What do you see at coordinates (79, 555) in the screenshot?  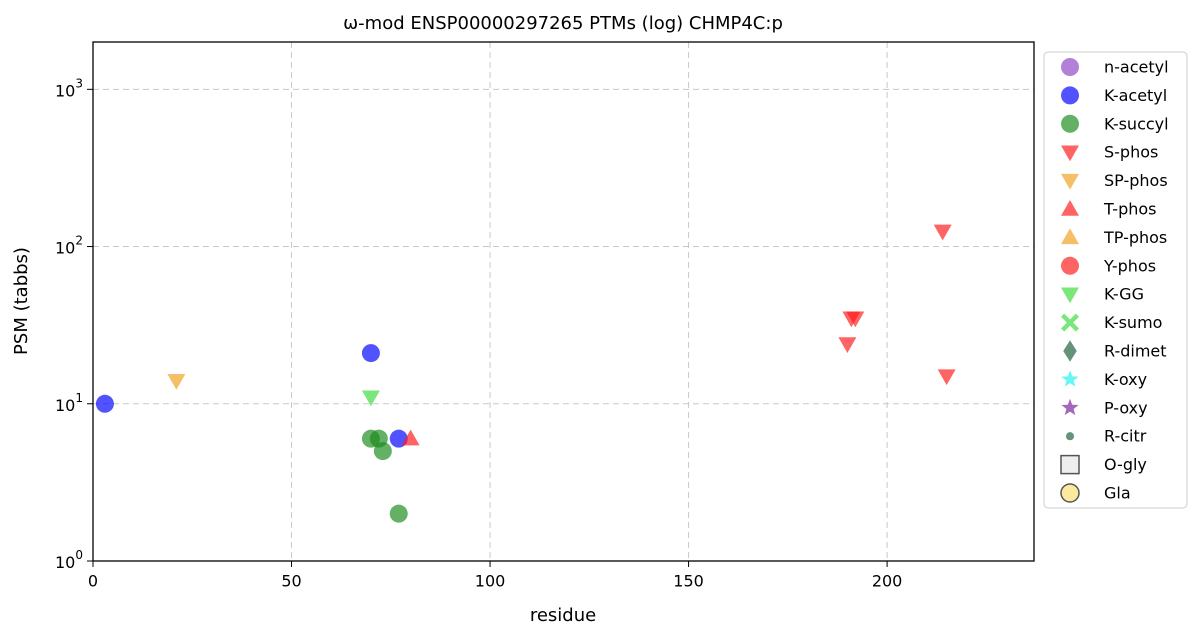 I see `y-tick-exponent: 0` at bounding box center [79, 555].